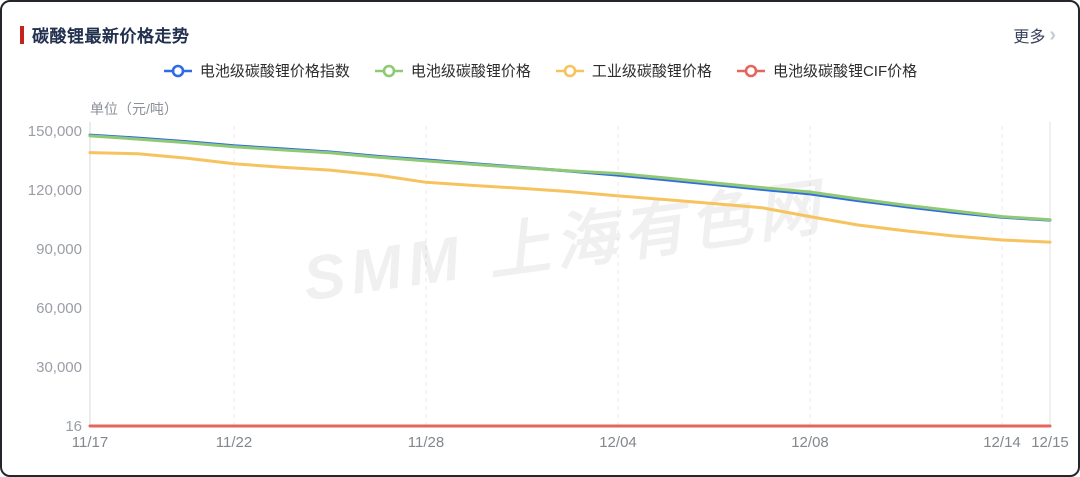 Image resolution: width=1080 pixels, height=477 pixels. Describe the element at coordinates (470, 71) in the screenshot. I see `legend-label: 电池级碳酸锂价格` at that location.